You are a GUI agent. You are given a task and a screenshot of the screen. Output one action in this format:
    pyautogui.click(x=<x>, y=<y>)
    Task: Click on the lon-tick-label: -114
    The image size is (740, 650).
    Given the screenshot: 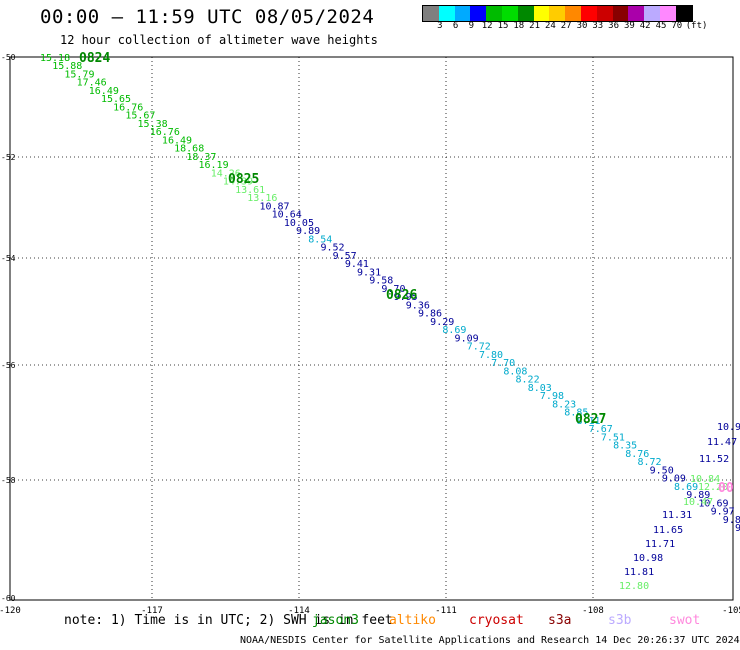 What is the action you would take?
    pyautogui.click(x=299, y=611)
    